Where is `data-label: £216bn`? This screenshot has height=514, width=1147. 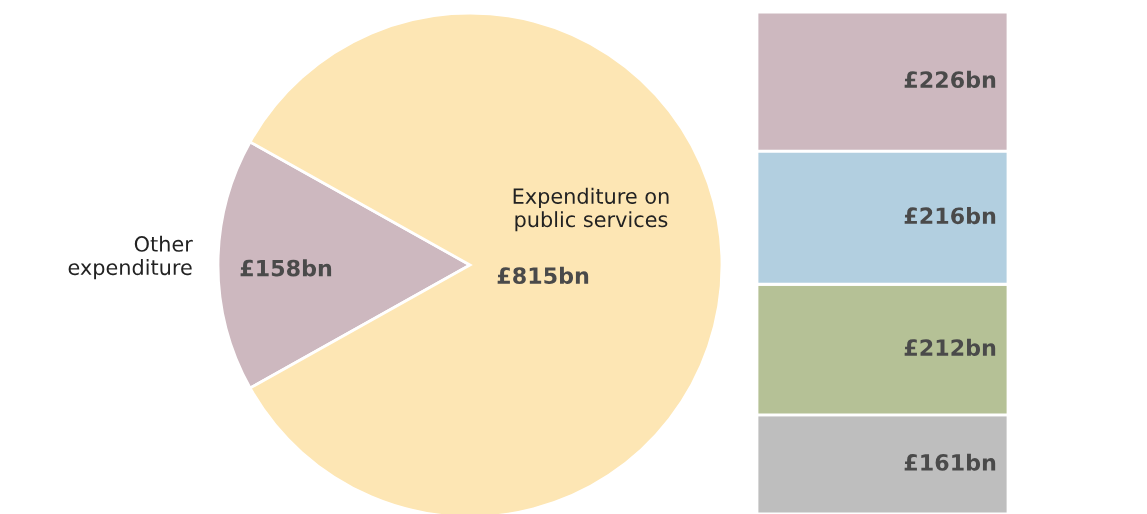
data-label: £216bn is located at coordinates (950, 215).